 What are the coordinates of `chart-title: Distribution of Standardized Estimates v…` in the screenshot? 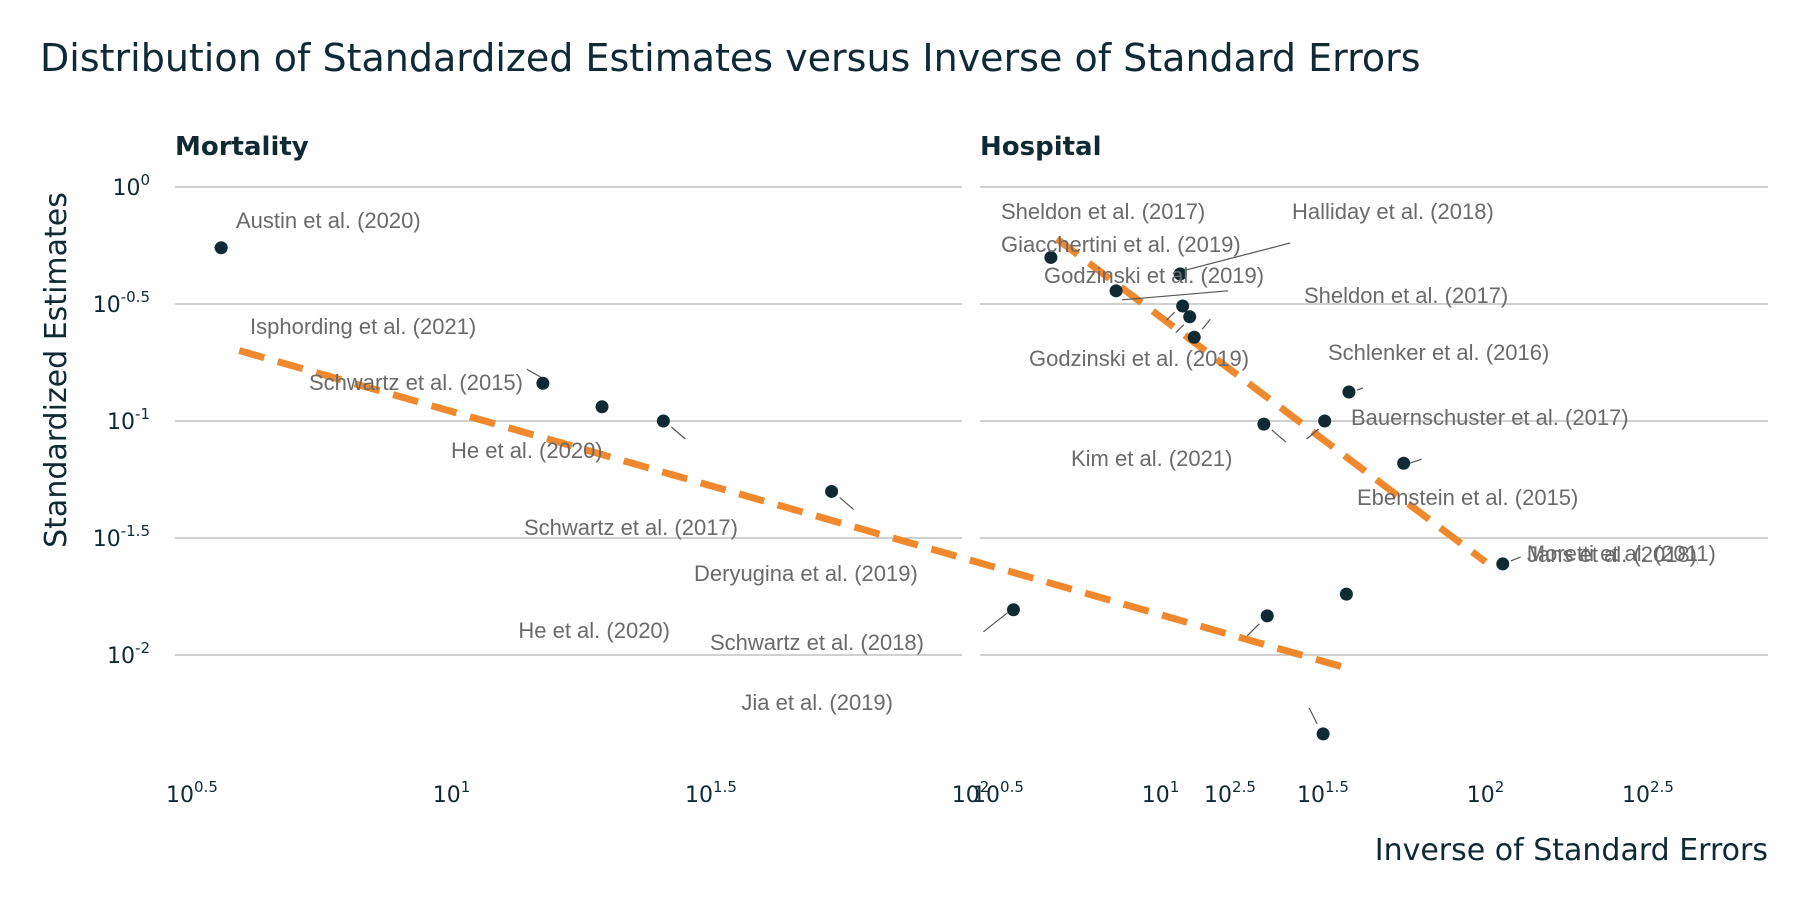 It's located at (730, 58).